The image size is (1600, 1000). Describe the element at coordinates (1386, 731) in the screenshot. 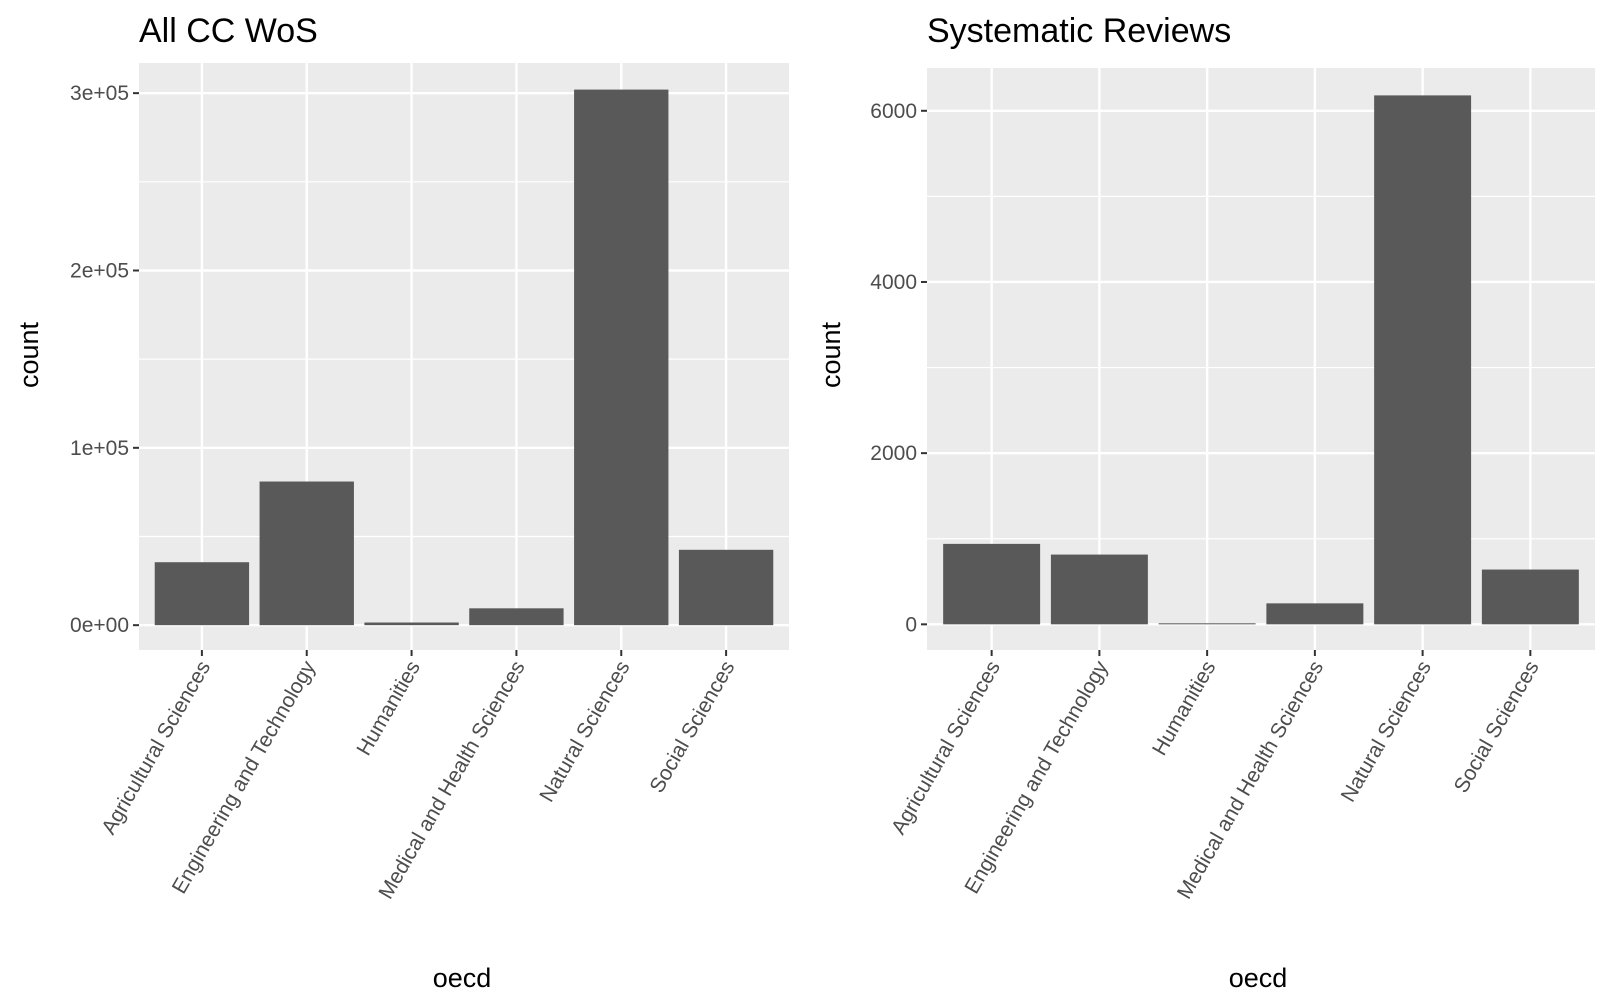

I see `right-x-tick-label: Natural Sciences` at that location.